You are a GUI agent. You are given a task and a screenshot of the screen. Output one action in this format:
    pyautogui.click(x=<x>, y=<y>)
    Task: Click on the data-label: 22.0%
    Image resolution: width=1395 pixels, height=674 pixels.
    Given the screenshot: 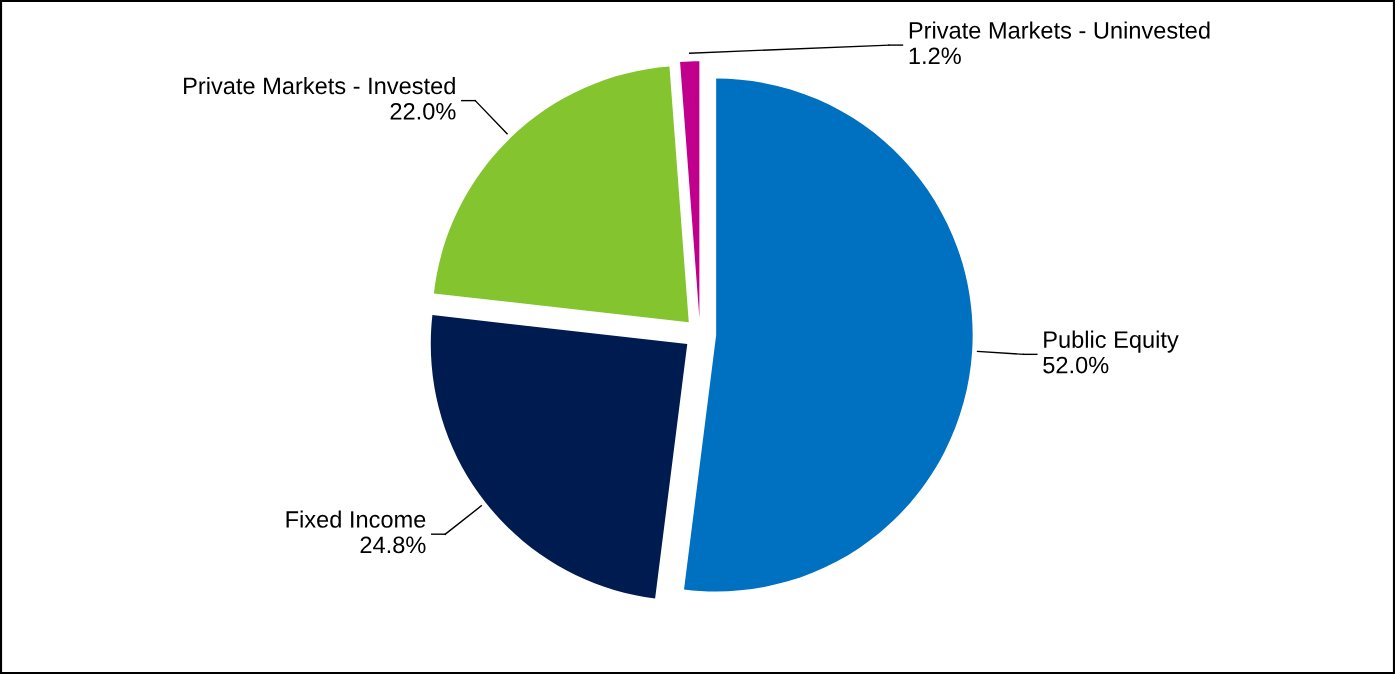 What is the action you would take?
    pyautogui.click(x=423, y=111)
    